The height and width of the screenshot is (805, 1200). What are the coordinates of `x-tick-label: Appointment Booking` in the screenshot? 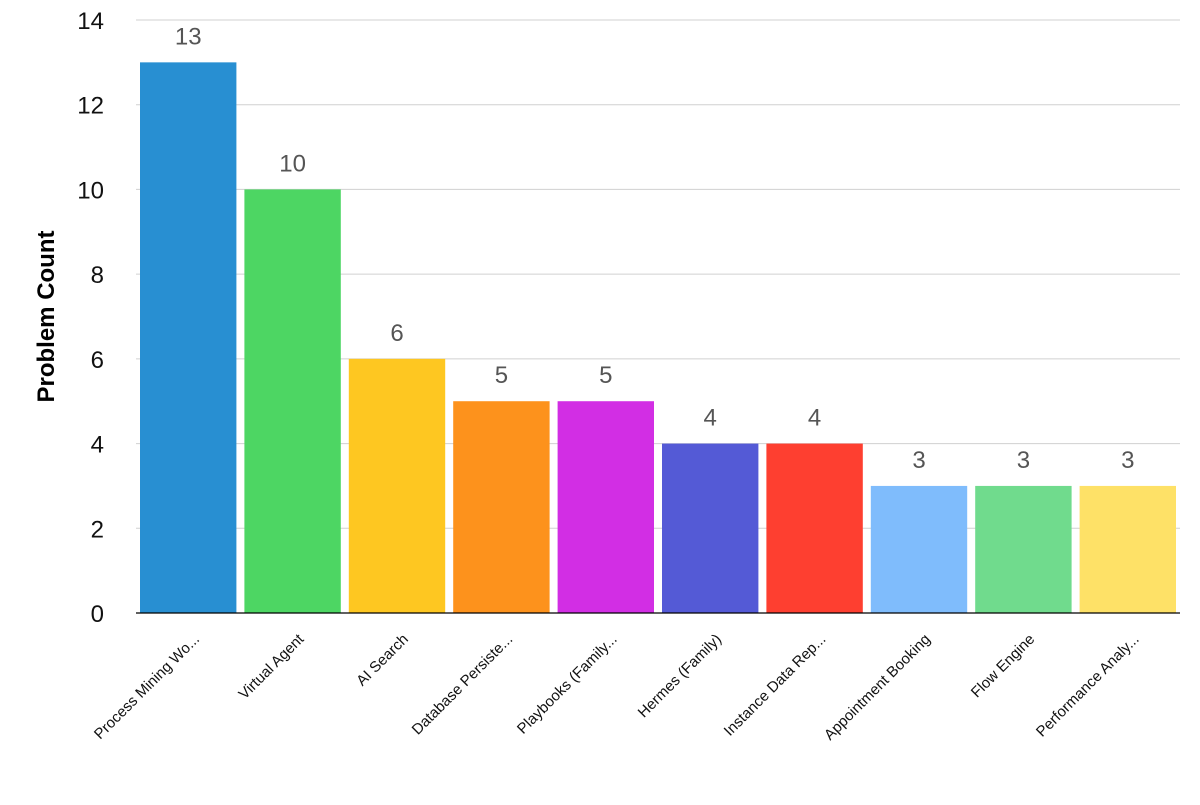 It's located at (877, 687).